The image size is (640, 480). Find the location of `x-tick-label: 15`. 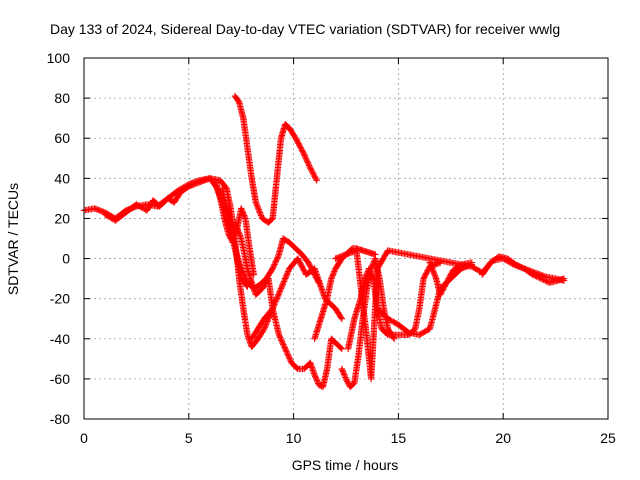

x-tick-label: 15 is located at coordinates (399, 438).